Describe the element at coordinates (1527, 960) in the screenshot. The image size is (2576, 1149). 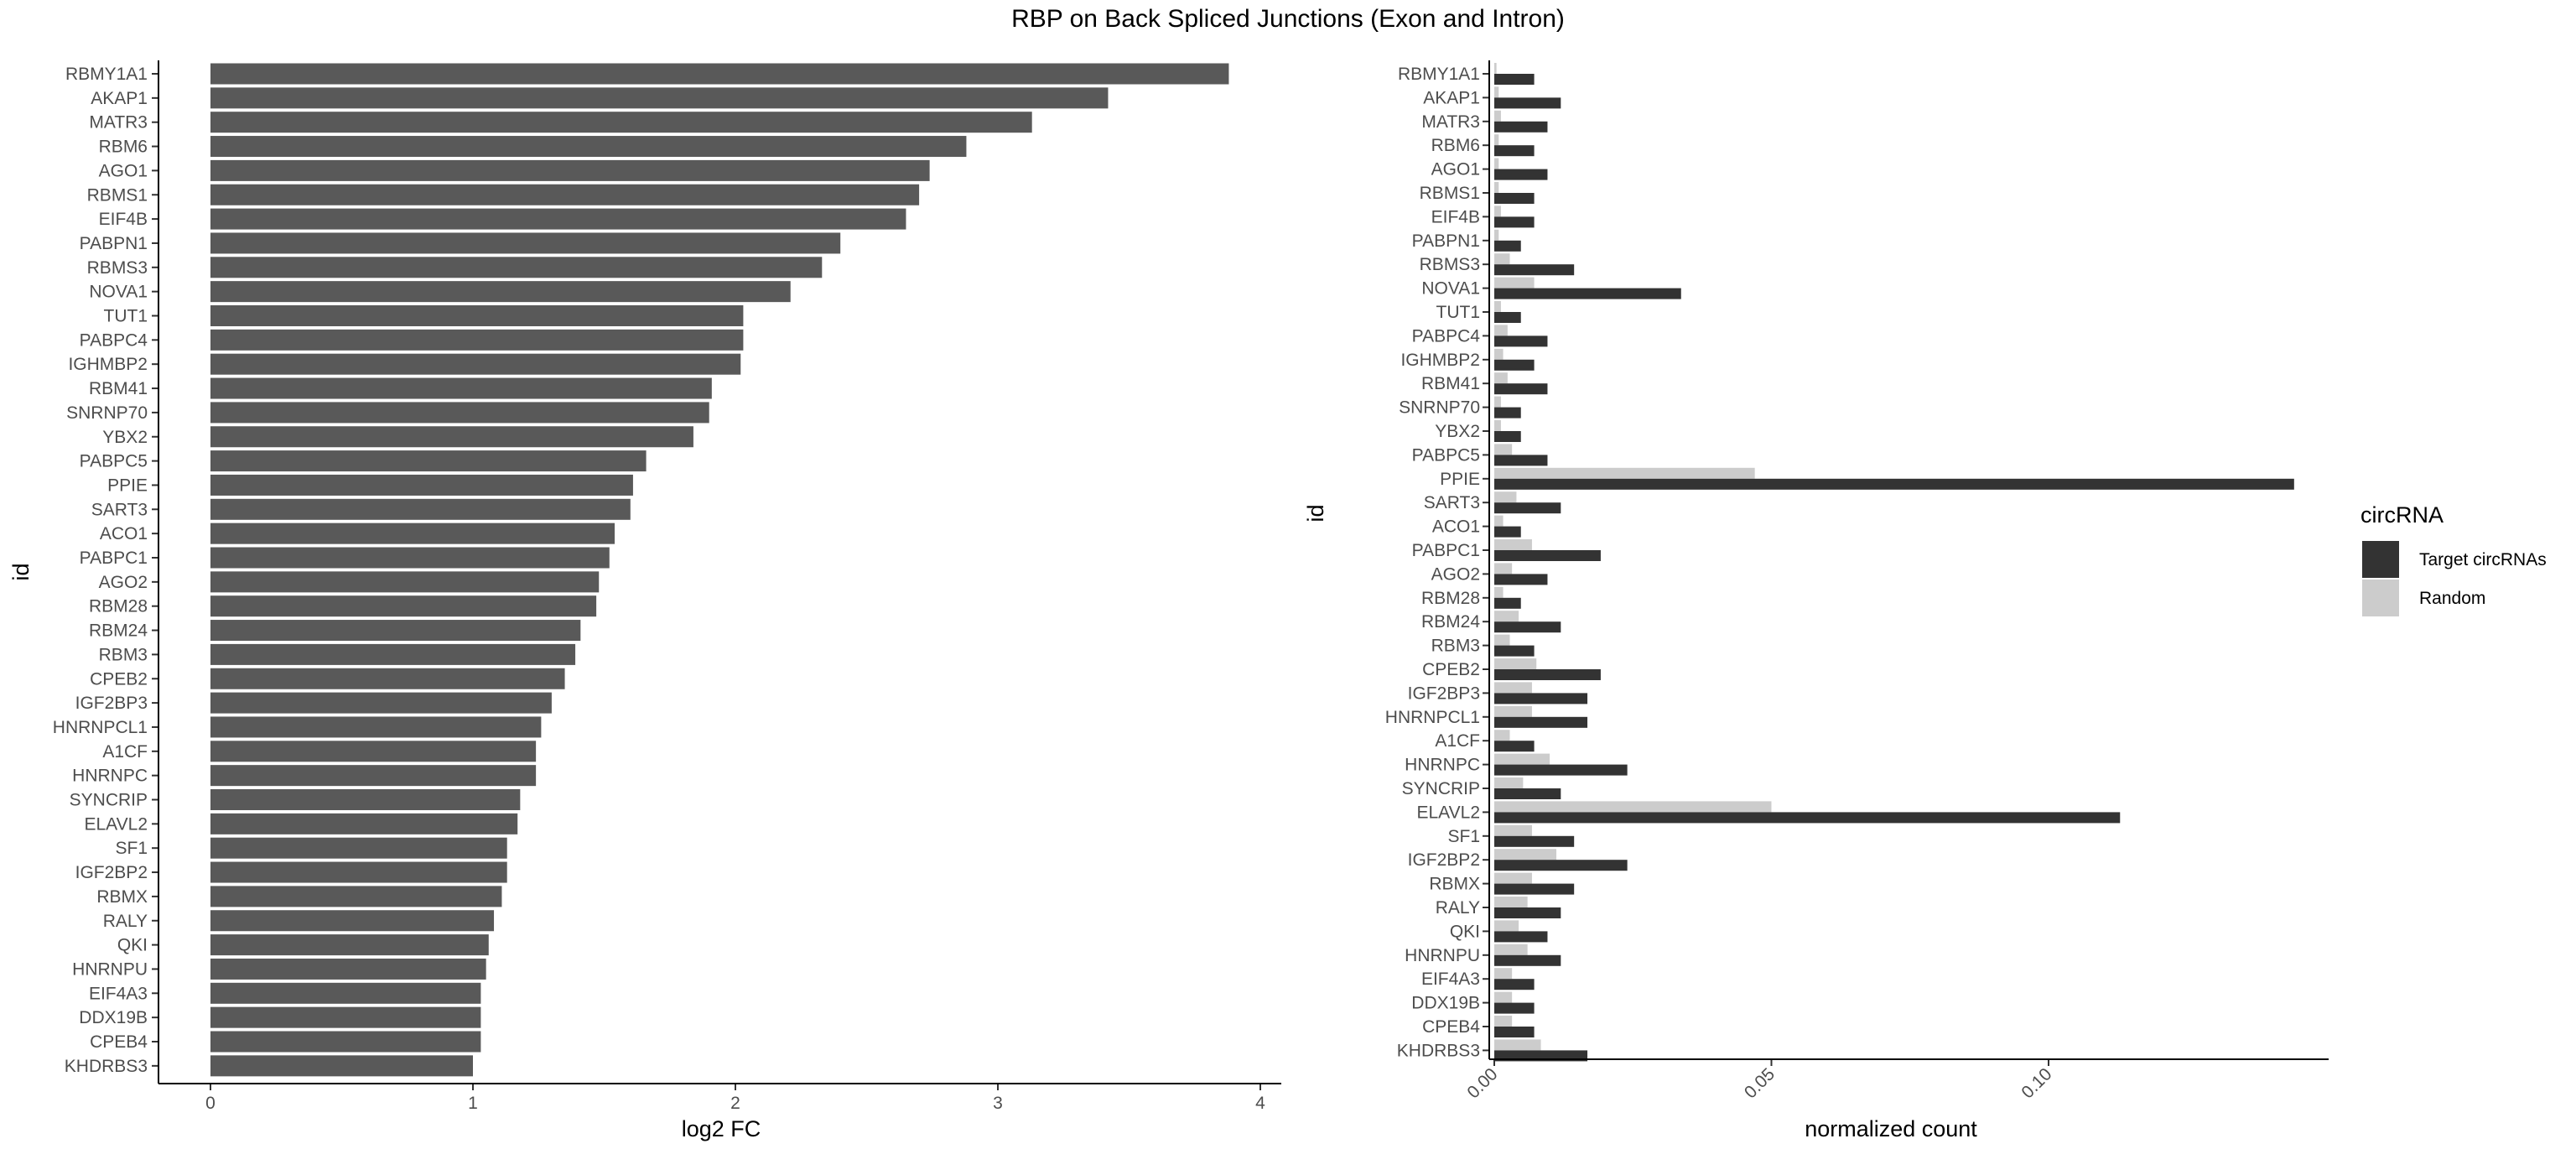
I see `right-bar-target-hnrnpu` at that location.